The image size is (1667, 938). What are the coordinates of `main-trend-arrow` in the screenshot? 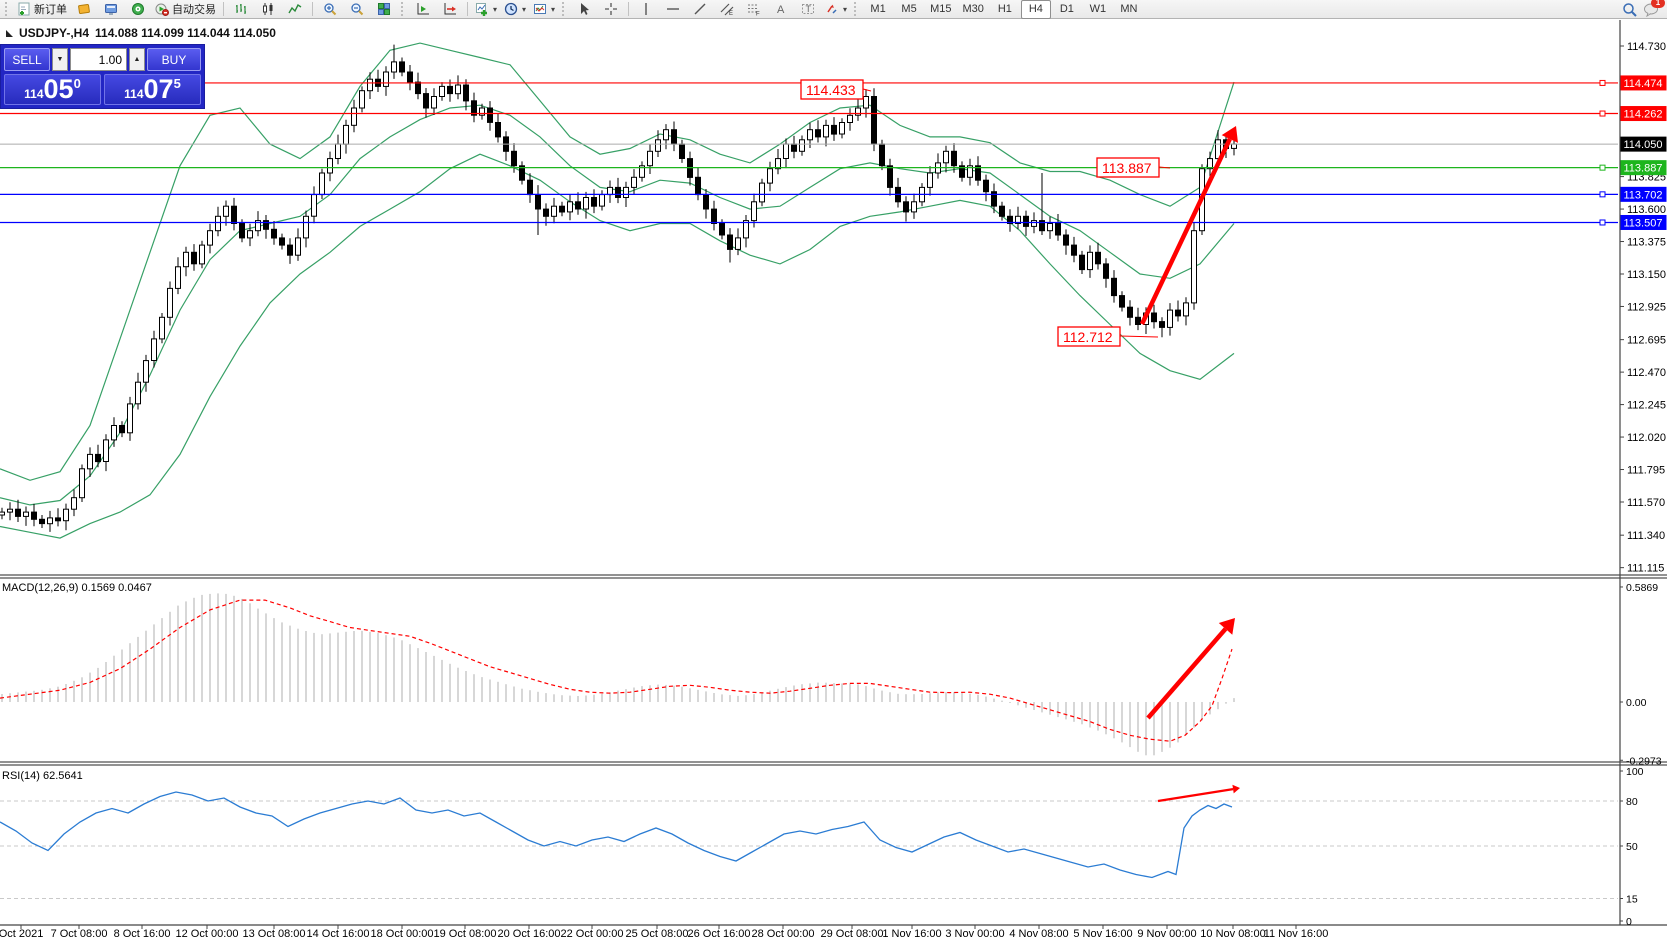 It's located at (1185, 231).